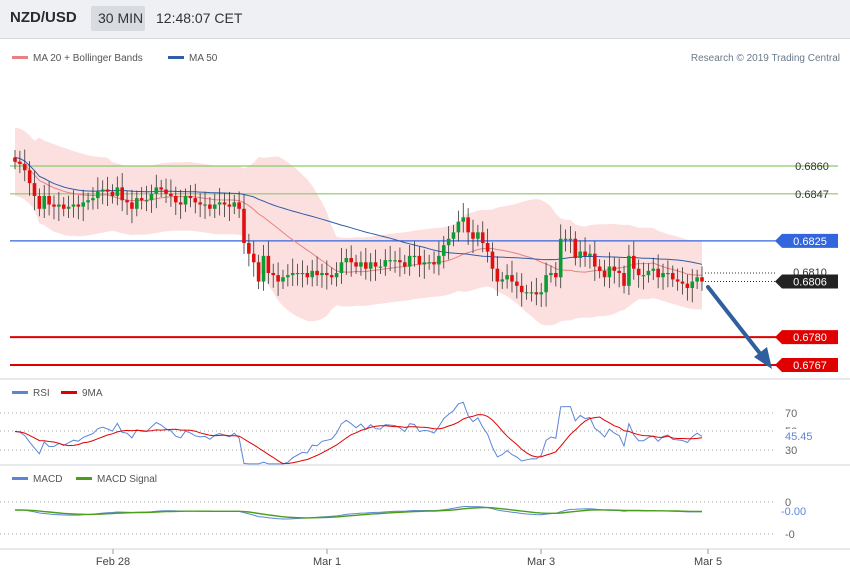  I want to click on ma50-legend-swatch, so click(176, 57).